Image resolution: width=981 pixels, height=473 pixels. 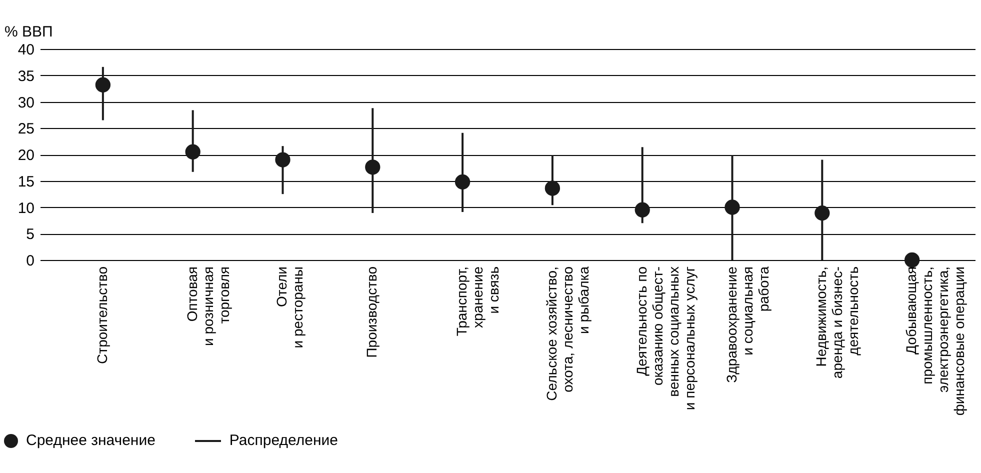 What do you see at coordinates (30, 235) in the screenshot?
I see `y-tick-label: 5` at bounding box center [30, 235].